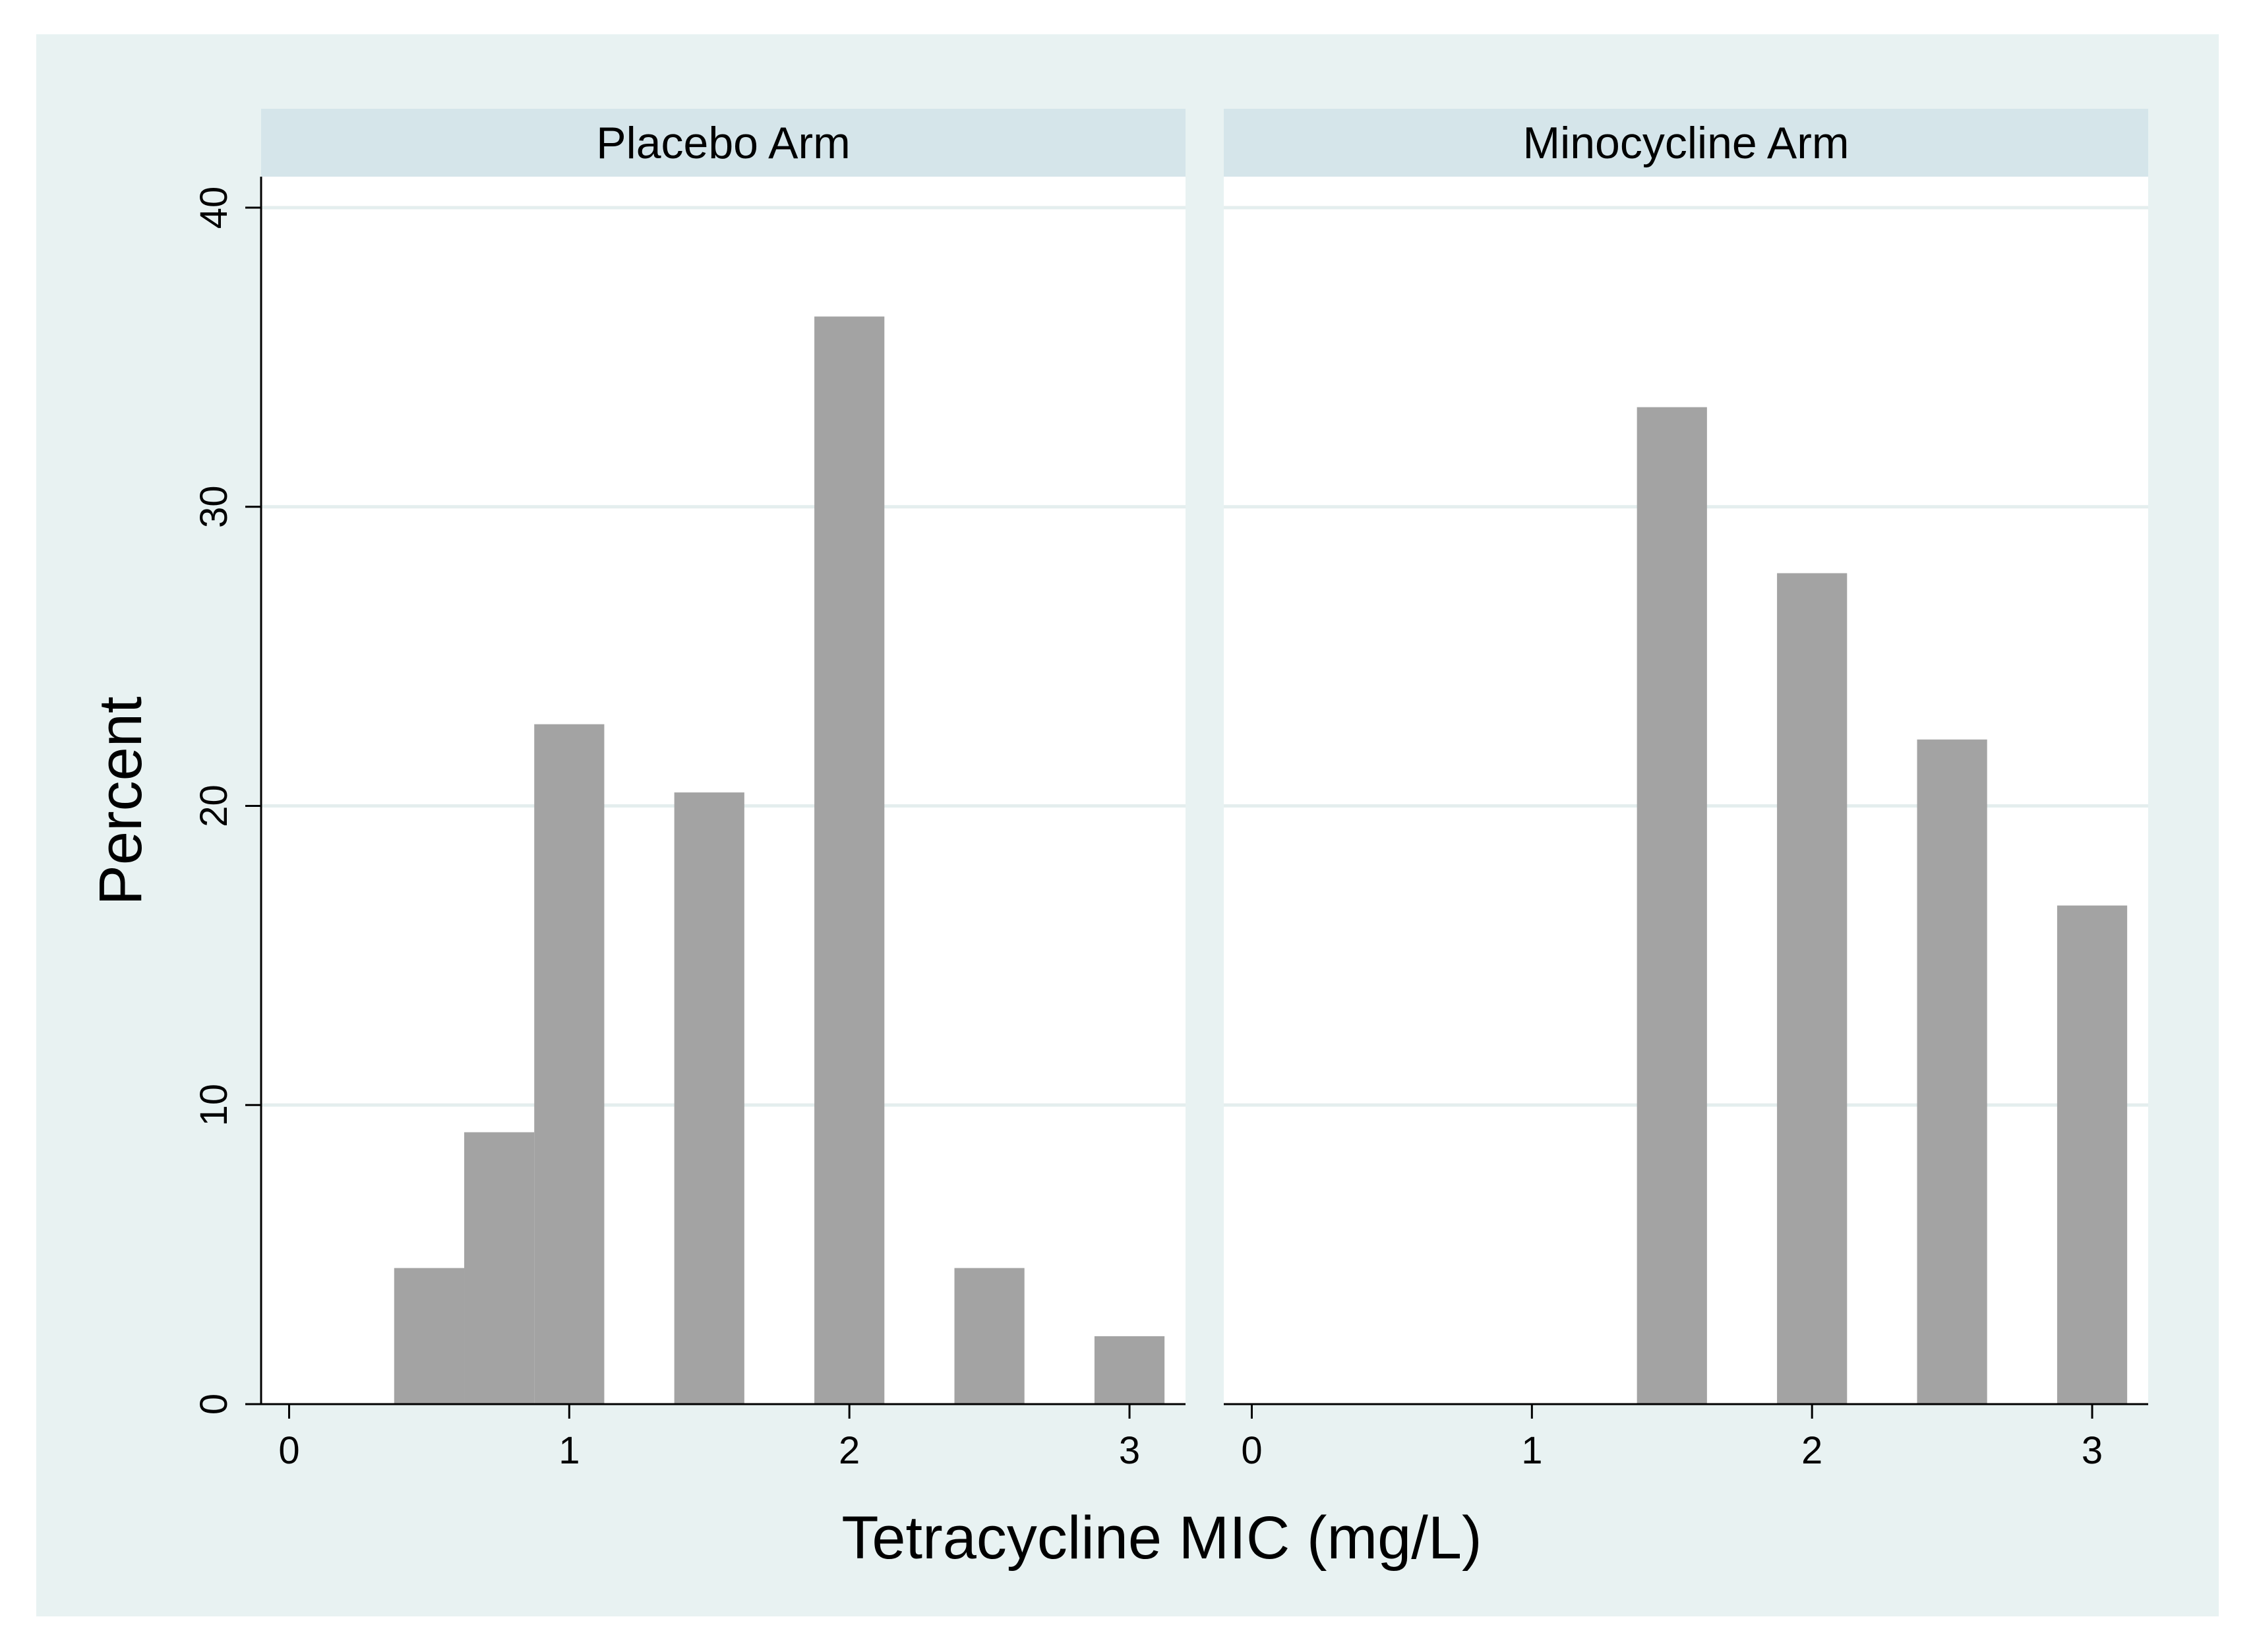 Image resolution: width=2255 pixels, height=1652 pixels. What do you see at coordinates (1161, 1538) in the screenshot?
I see `x-axis-title: Tetracycline MIC (mg/L)` at bounding box center [1161, 1538].